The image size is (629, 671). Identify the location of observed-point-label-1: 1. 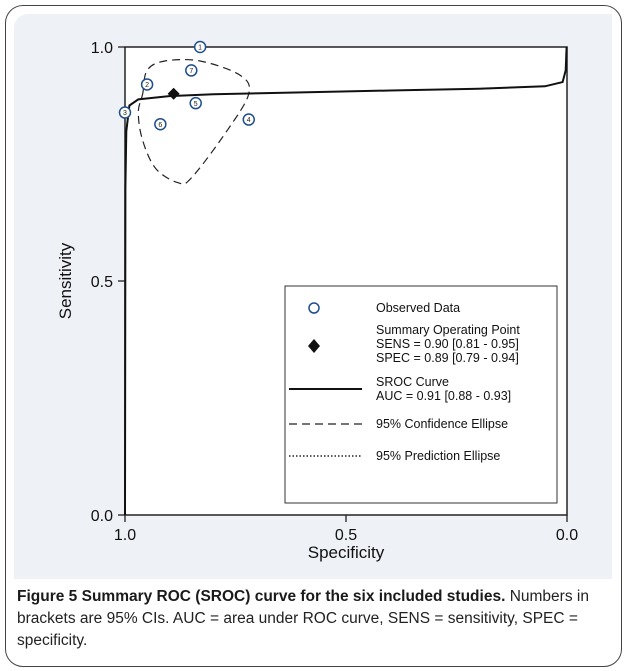
(200, 48).